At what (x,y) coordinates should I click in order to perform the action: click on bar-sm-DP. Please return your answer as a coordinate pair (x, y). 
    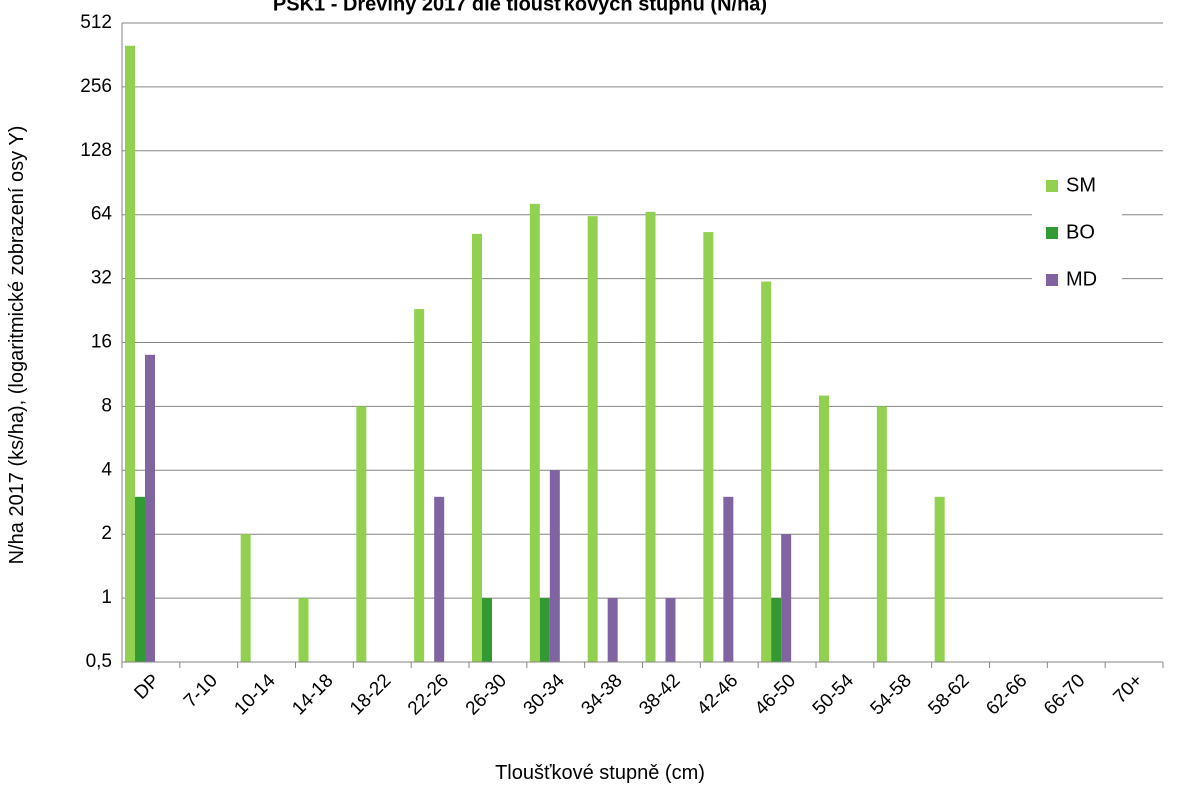
    Looking at the image, I should click on (130, 354).